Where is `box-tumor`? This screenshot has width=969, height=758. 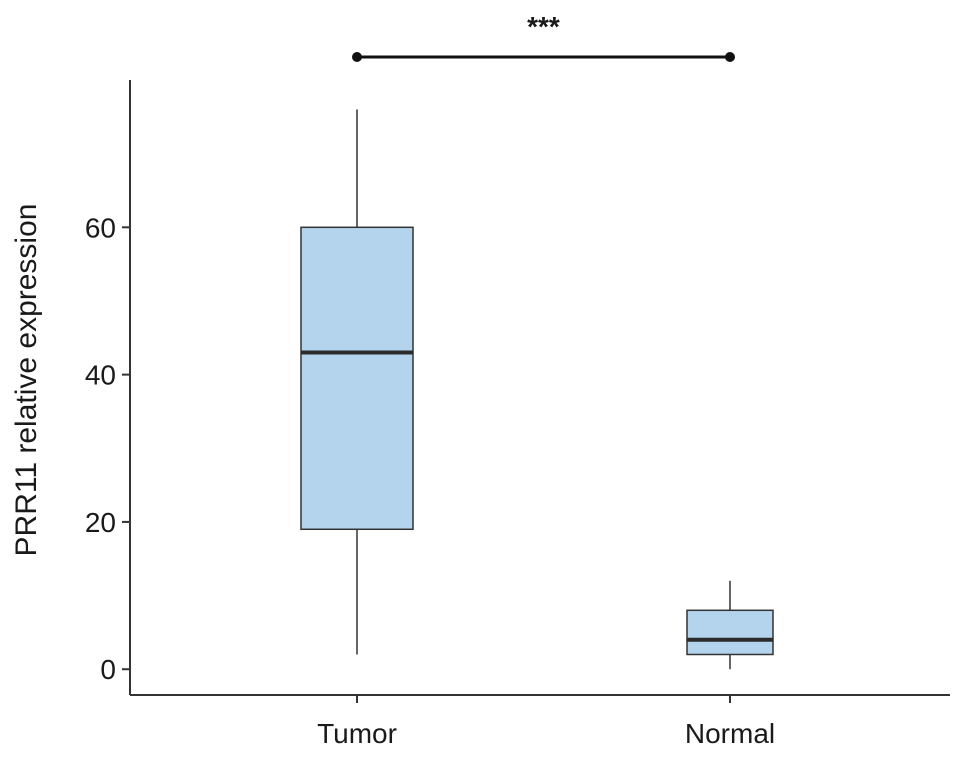 box-tumor is located at coordinates (357, 382).